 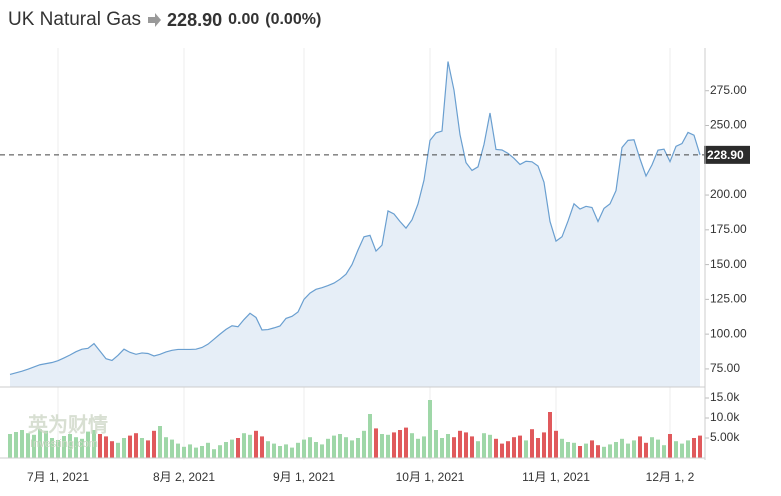 I want to click on y-tick-label: 125.00, so click(x=728, y=299).